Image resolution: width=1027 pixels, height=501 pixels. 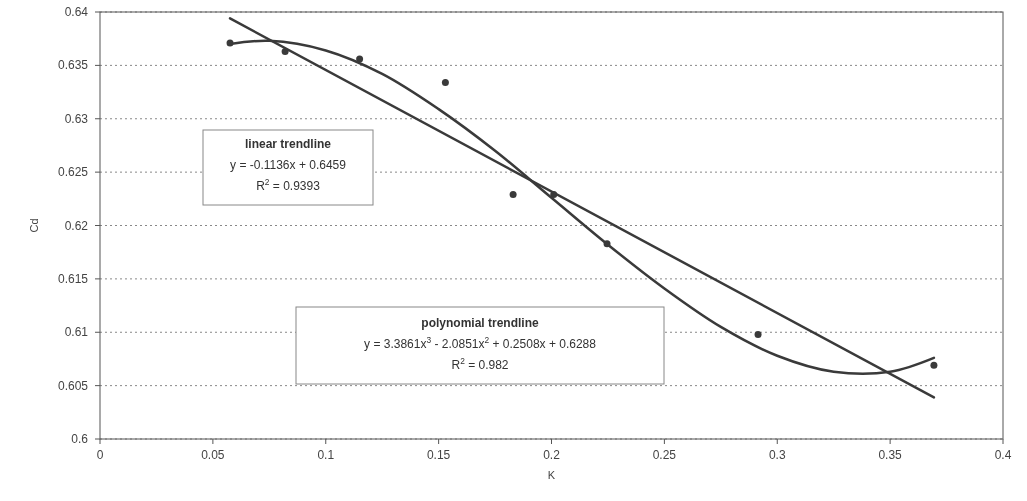 What do you see at coordinates (213, 455) in the screenshot?
I see `x-tick-label: 0.05` at bounding box center [213, 455].